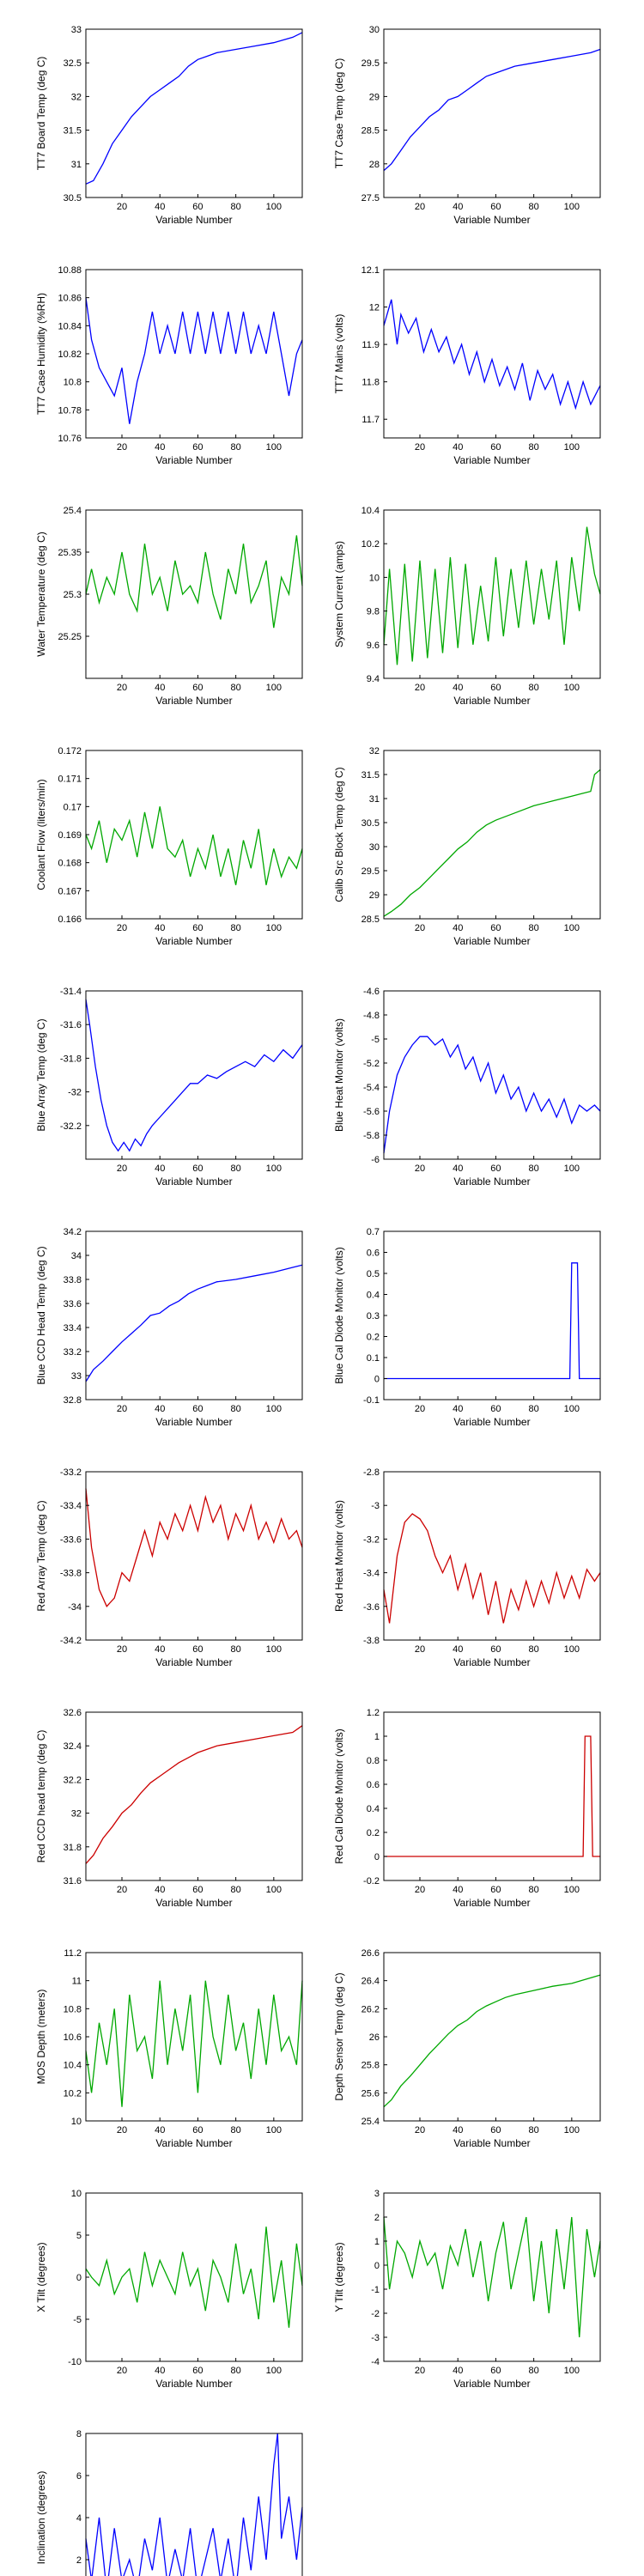 The height and width of the screenshot is (2576, 644). What do you see at coordinates (371, 1064) in the screenshot?
I see `y-tick-label: -5.2` at bounding box center [371, 1064].